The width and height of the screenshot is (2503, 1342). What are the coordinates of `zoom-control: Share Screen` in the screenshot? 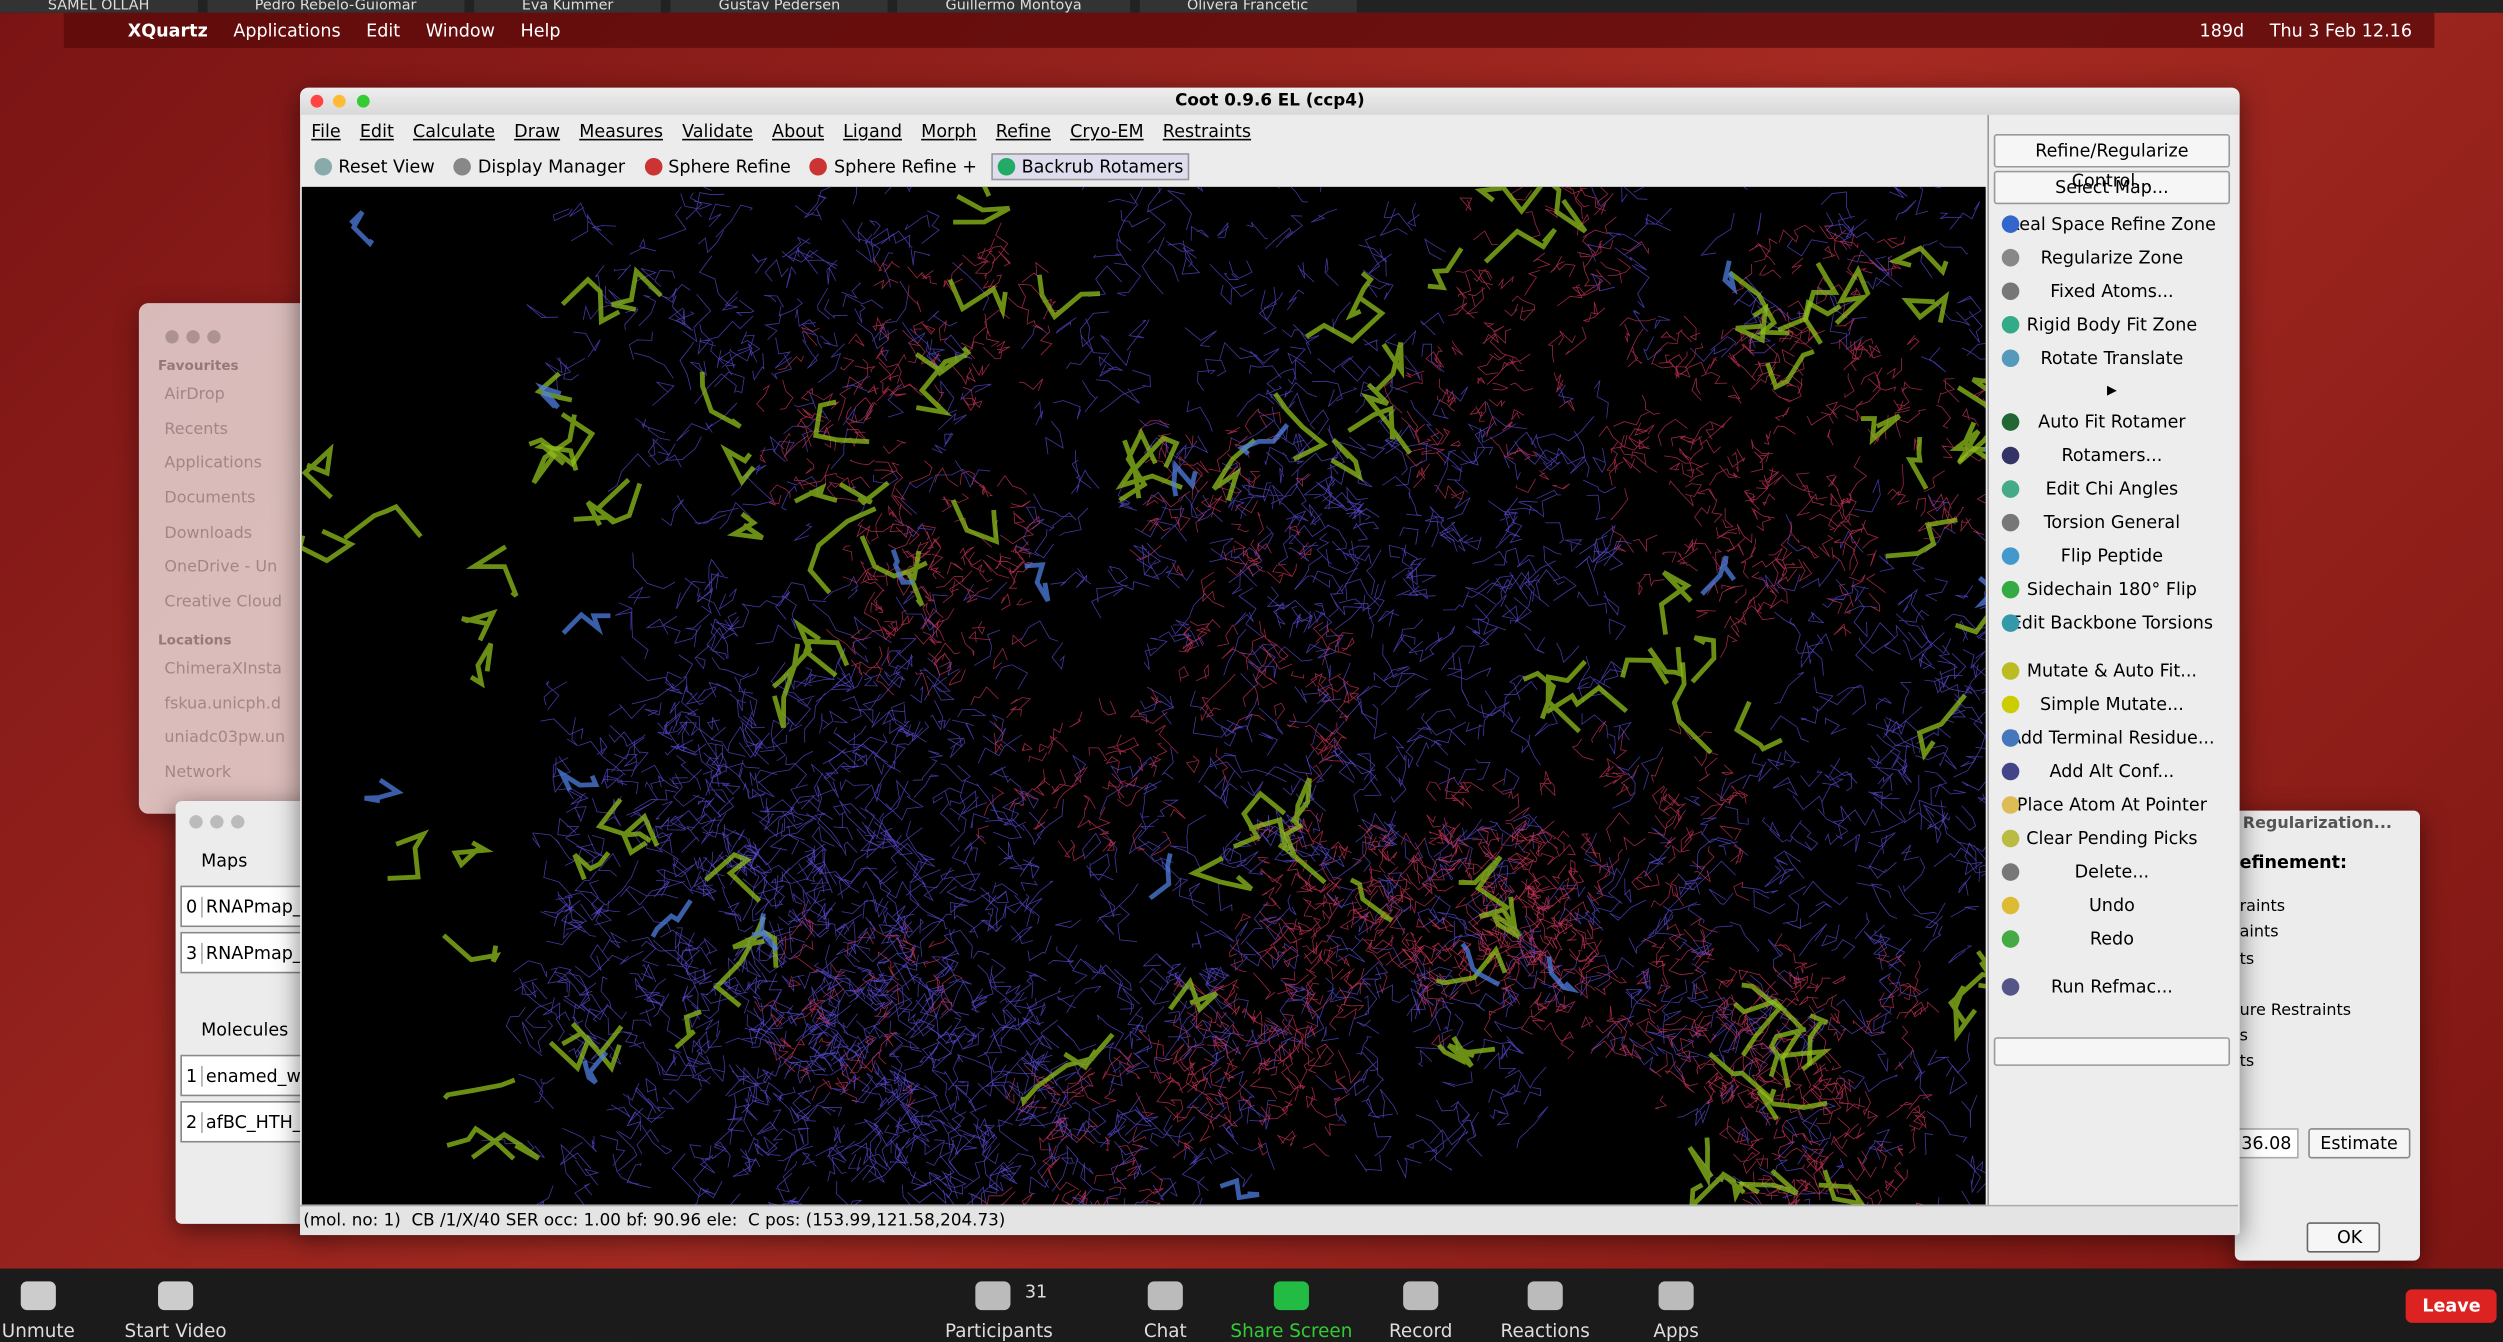 It's located at (1291, 1305).